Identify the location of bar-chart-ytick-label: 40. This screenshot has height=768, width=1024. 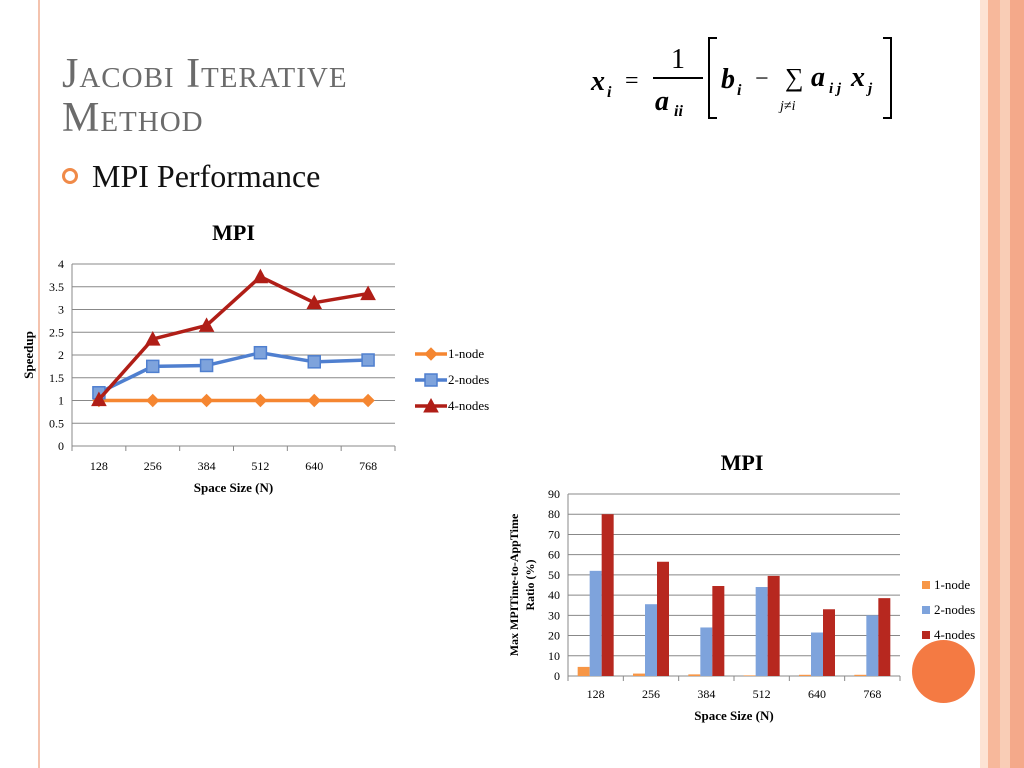
(554, 595).